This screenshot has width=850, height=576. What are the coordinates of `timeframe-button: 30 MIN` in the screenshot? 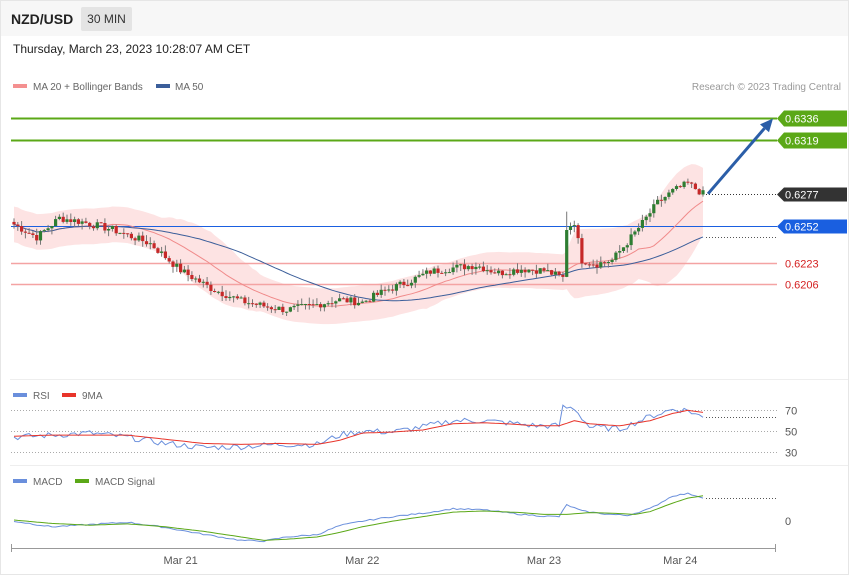 It's located at (106, 19).